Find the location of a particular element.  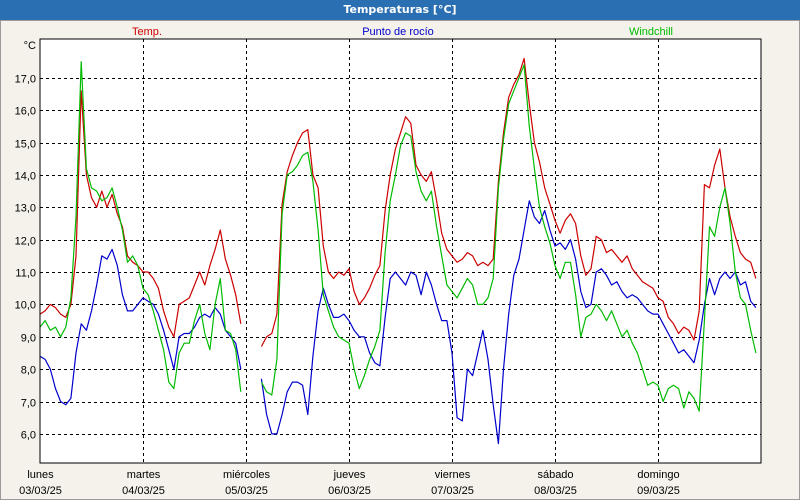

x-day-name: lunes is located at coordinates (40, 475).